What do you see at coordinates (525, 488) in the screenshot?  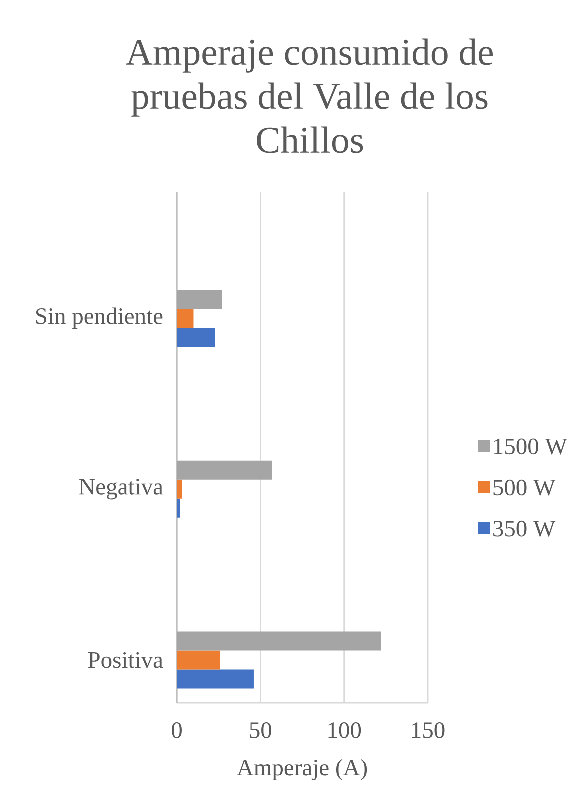 I see `legend-label: 500 W` at bounding box center [525, 488].